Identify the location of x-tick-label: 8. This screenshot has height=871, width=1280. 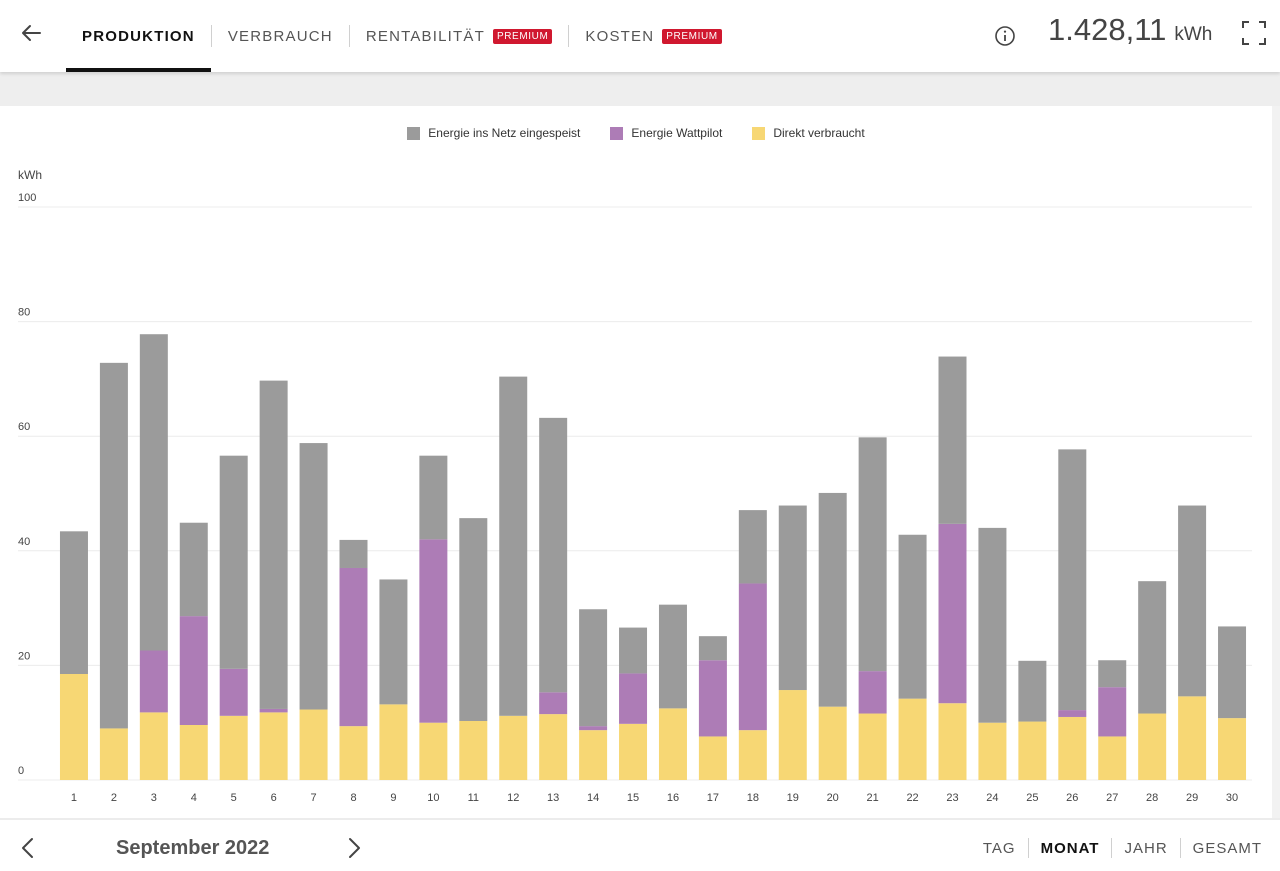
(353, 798).